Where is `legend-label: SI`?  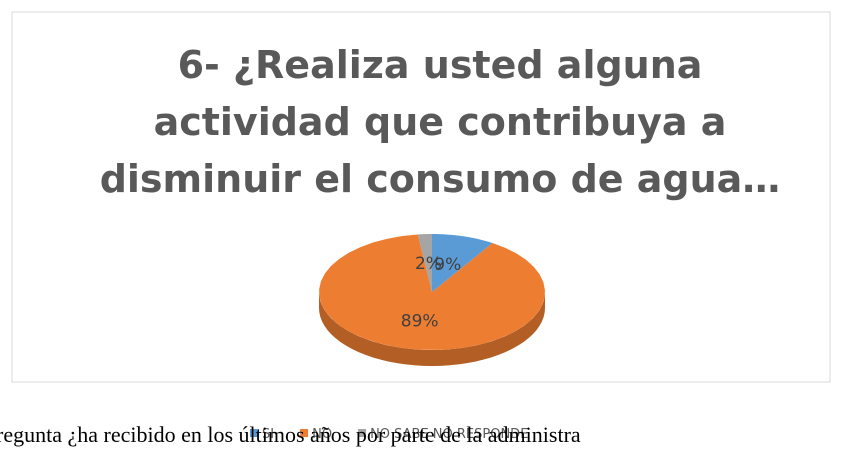 legend-label: SI is located at coordinates (268, 434).